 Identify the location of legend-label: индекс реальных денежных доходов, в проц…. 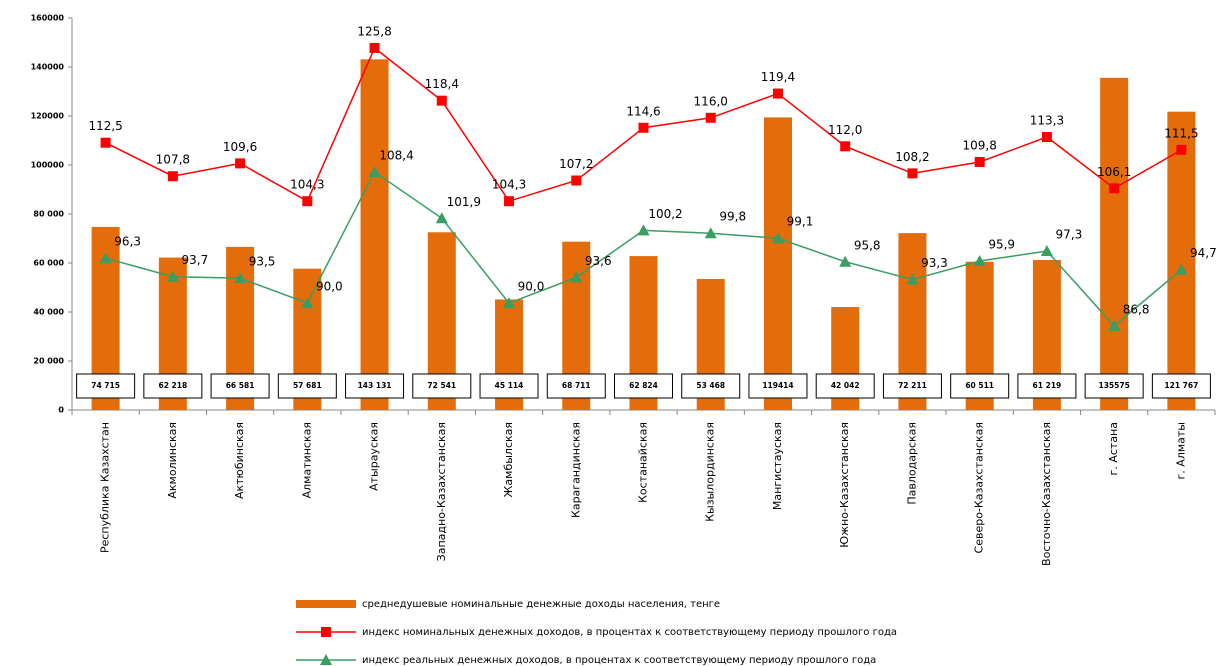
(619, 660).